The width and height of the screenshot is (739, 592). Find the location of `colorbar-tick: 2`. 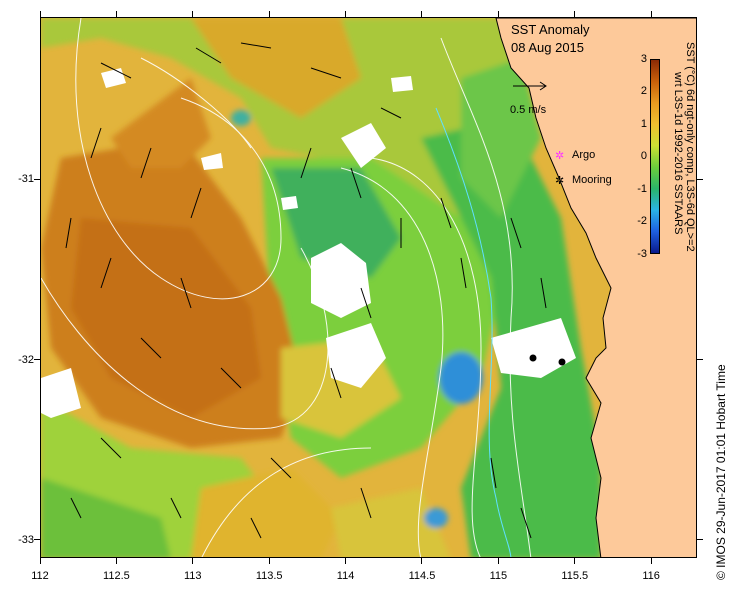

colorbar-tick: 2 is located at coordinates (643, 91).